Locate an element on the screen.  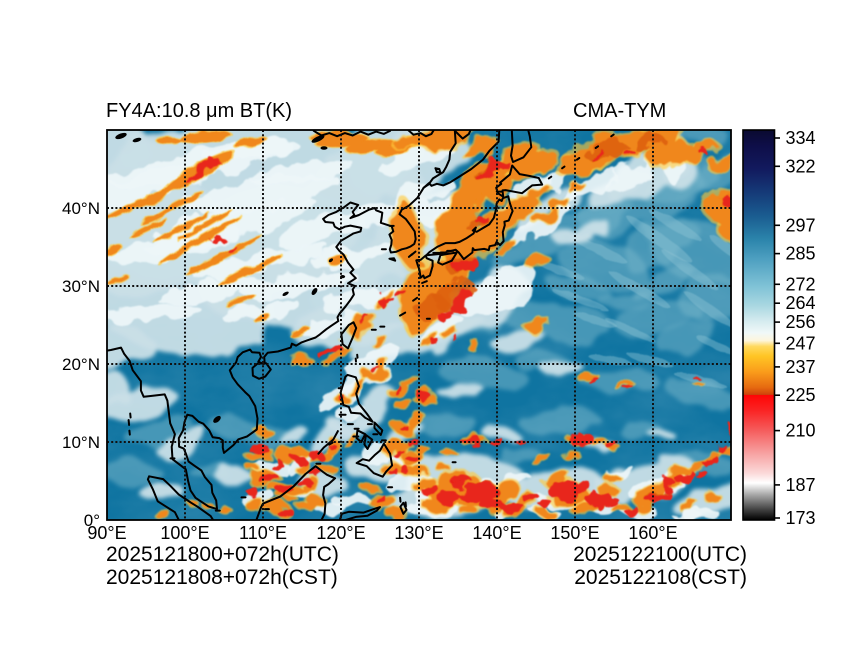
svg-text: 256 is located at coordinates (801, 322).